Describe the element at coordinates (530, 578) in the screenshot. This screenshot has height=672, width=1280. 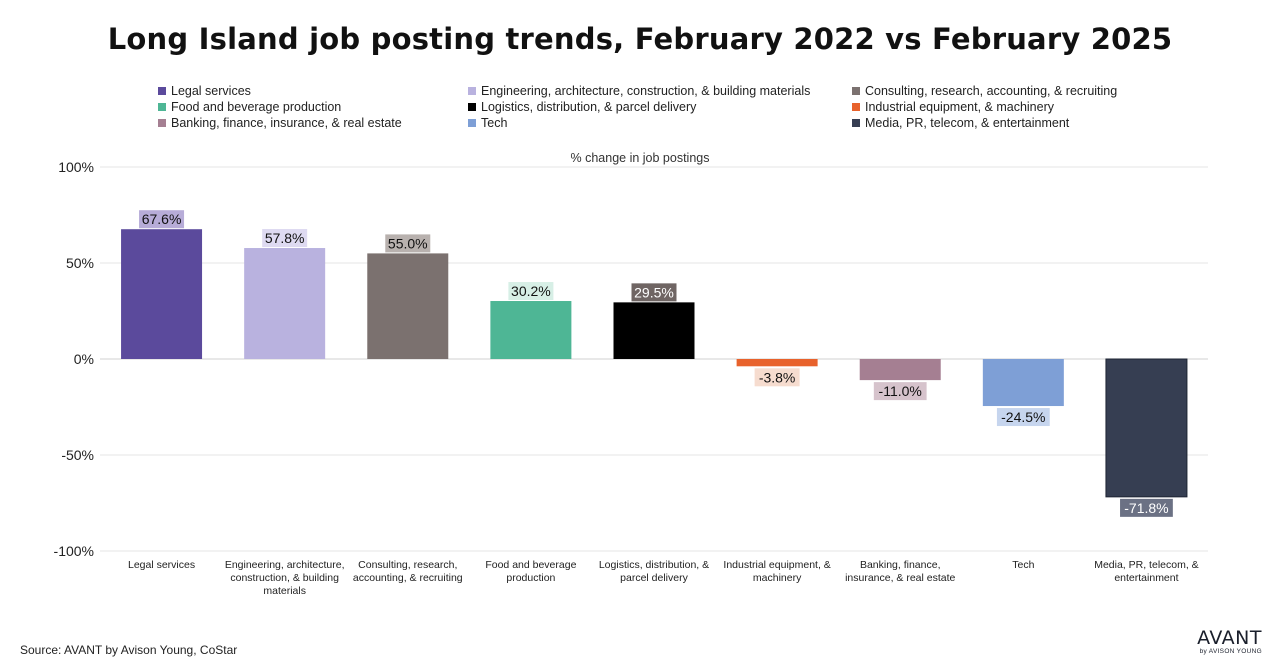
I see `x-category-line: production` at that location.